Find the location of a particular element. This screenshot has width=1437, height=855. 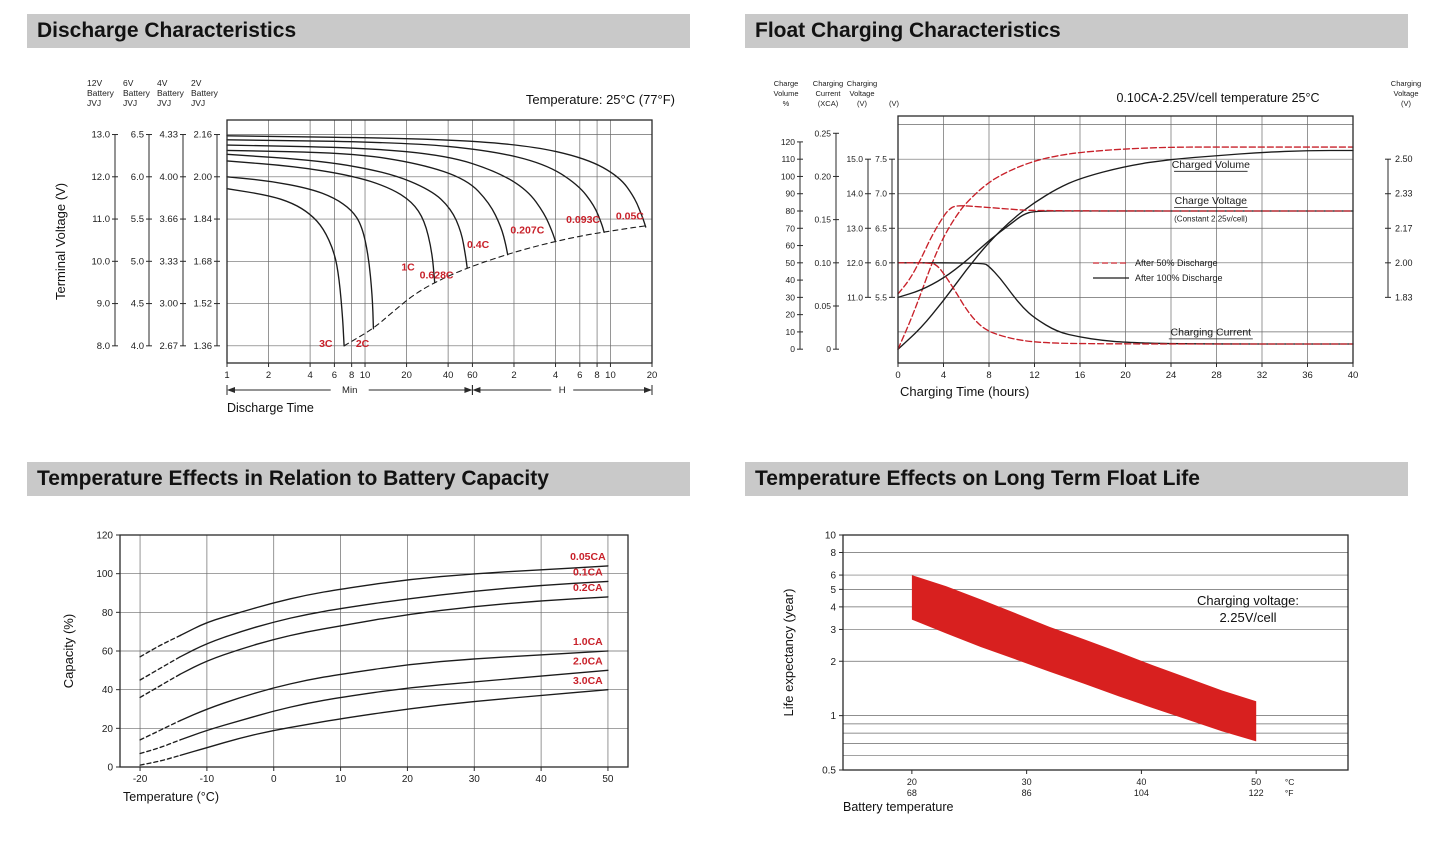

svg-text: 0.2CA is located at coordinates (588, 588).